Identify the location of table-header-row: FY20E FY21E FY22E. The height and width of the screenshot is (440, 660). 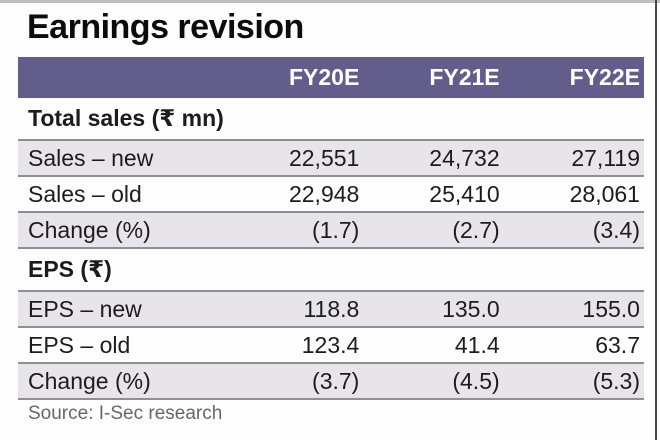
(331, 77).